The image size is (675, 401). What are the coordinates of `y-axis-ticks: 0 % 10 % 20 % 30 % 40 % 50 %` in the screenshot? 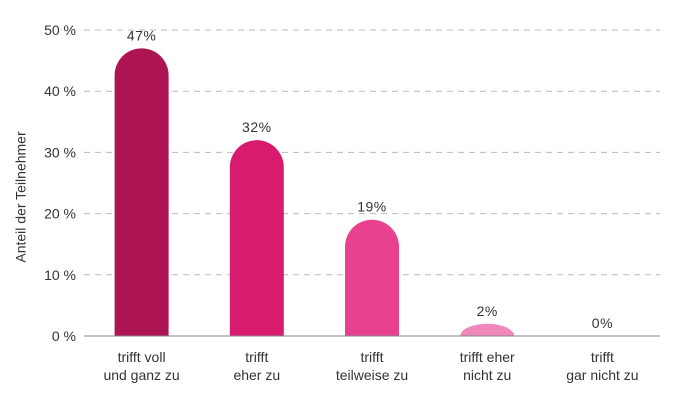 It's located at (60, 183).